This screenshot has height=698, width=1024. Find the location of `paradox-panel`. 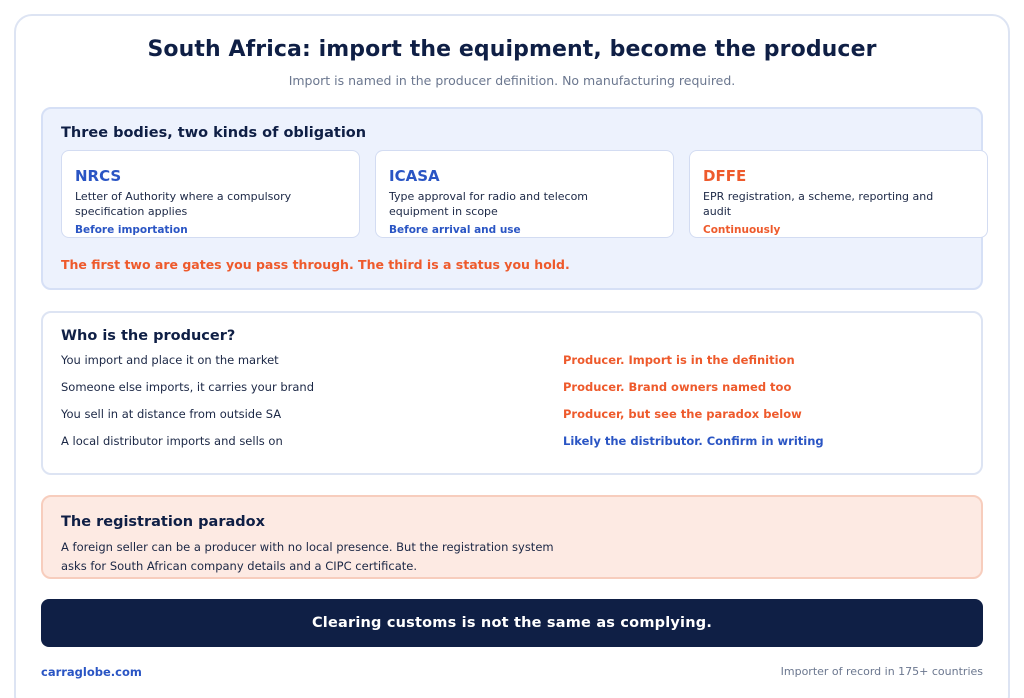

paradox-panel is located at coordinates (512, 537).